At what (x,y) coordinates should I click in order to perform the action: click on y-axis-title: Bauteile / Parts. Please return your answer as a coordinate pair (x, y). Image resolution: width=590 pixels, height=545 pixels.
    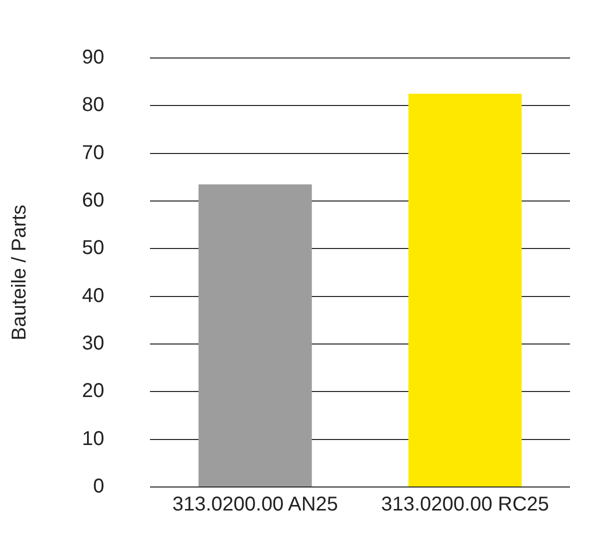
    Looking at the image, I should click on (19, 272).